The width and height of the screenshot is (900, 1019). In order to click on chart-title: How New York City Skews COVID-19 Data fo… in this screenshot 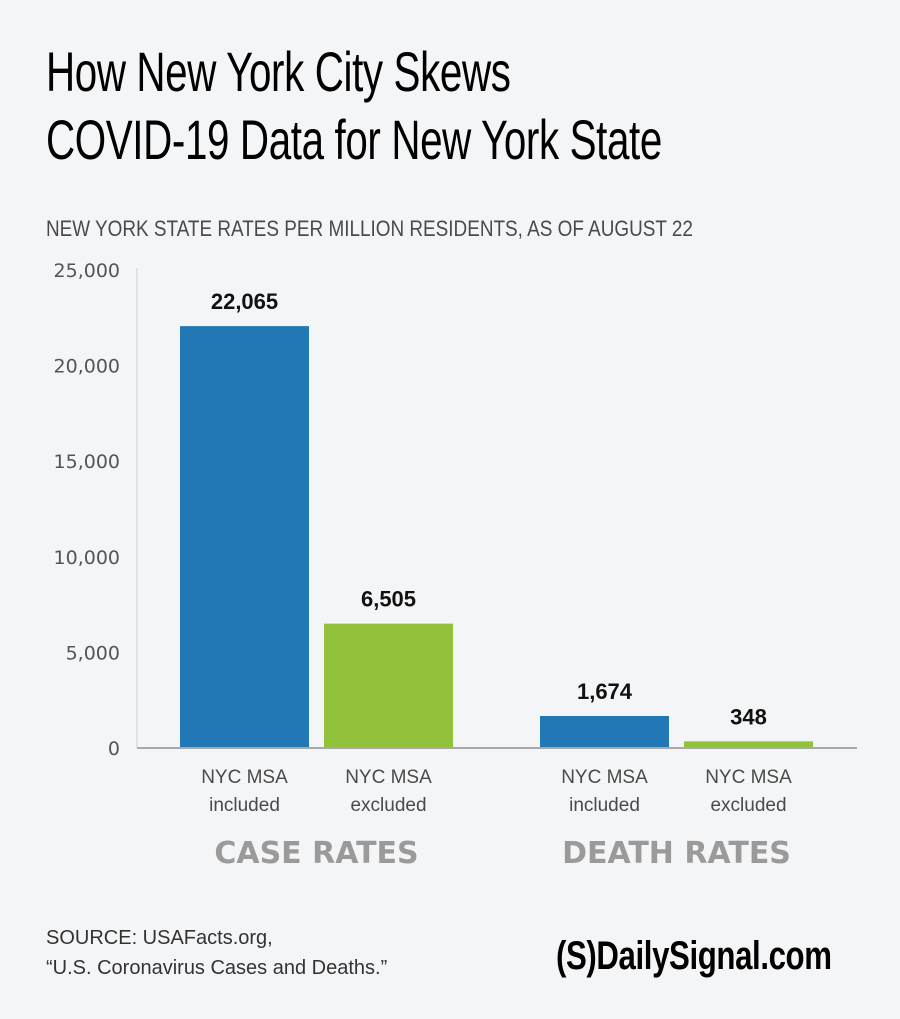, I will do `click(354, 106)`.